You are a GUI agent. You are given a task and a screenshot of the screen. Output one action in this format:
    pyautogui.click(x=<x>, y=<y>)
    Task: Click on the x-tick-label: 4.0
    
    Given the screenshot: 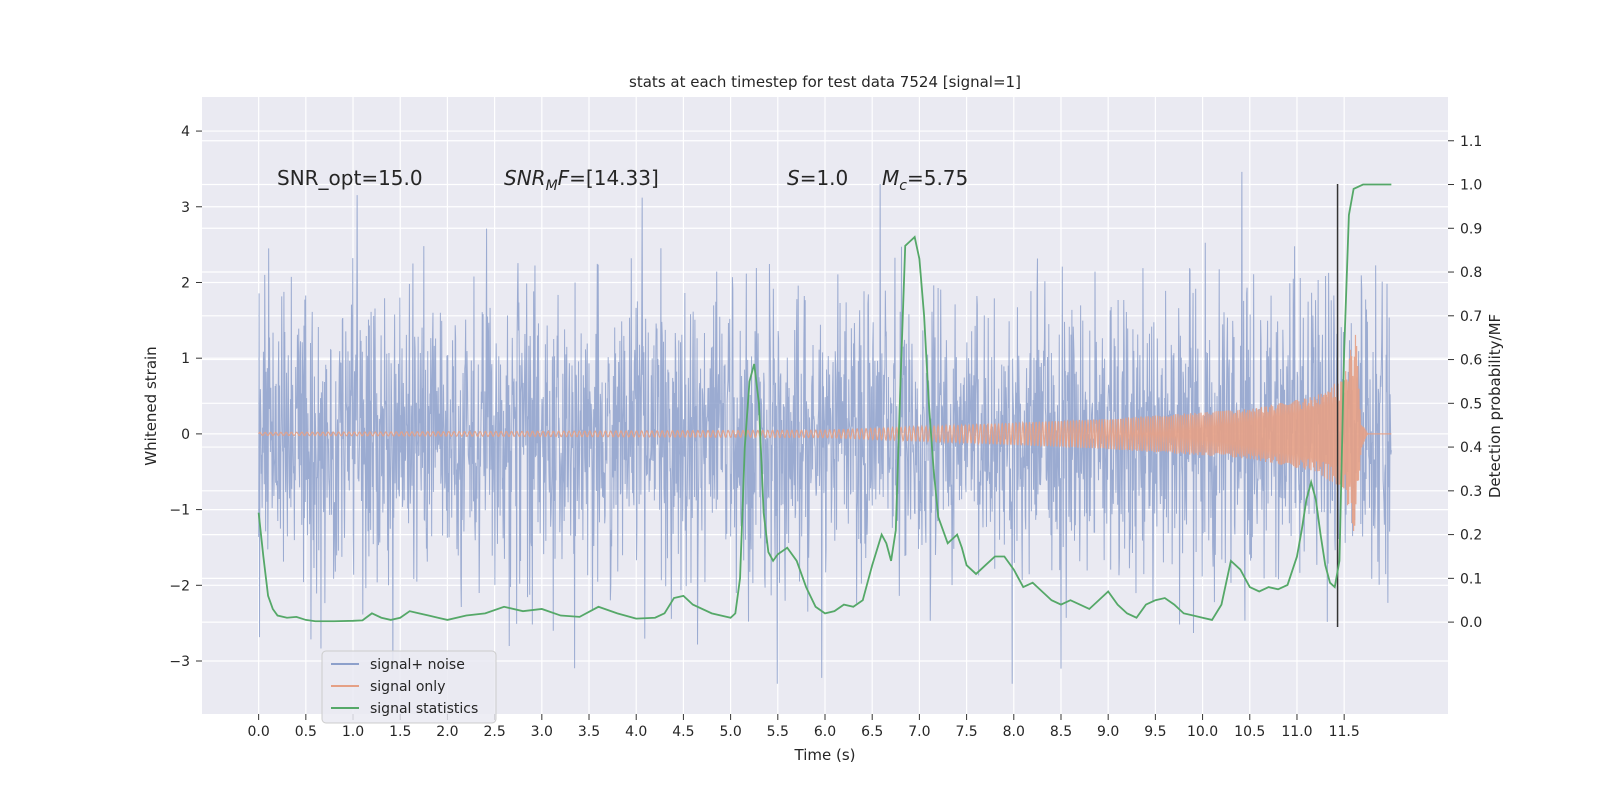 What is the action you would take?
    pyautogui.click(x=636, y=732)
    